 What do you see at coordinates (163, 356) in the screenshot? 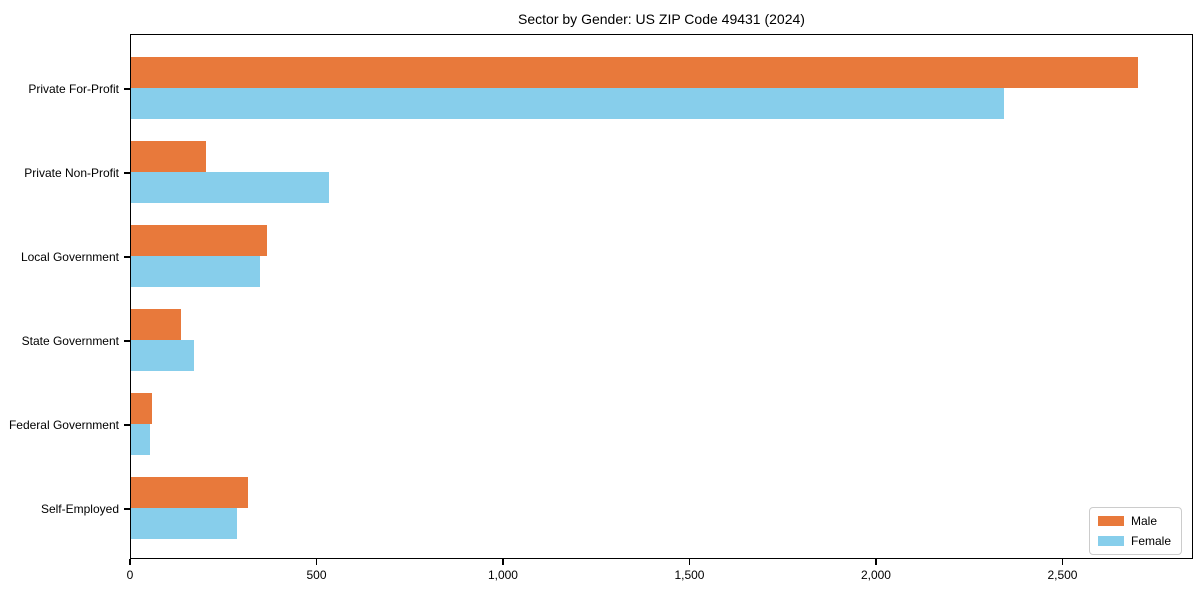
I see `bar-female-state-government` at bounding box center [163, 356].